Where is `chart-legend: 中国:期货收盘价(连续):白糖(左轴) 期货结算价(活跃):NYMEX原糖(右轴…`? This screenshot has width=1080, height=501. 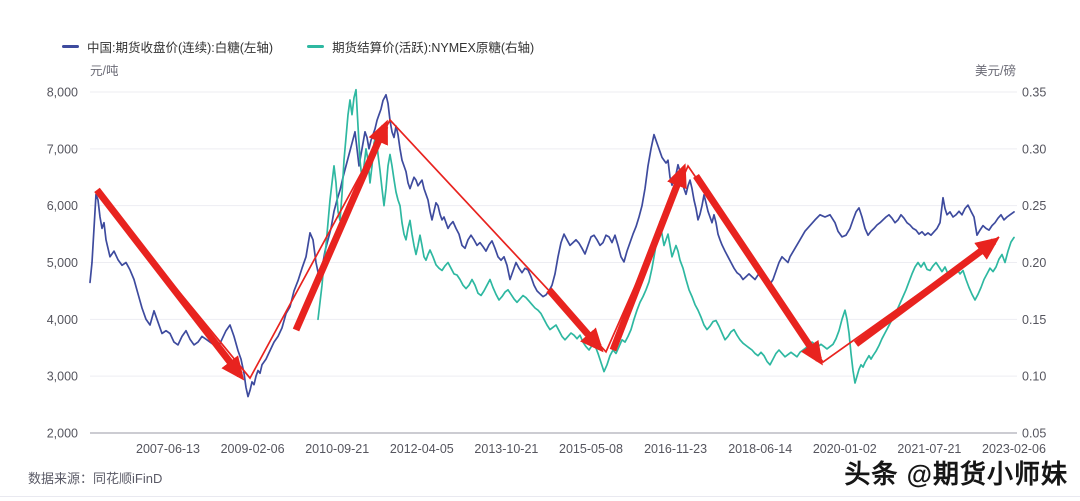 chart-legend: 中国:期货收盘价(连续):白糖(左轴) 期货结算价(活跃):NYMEX原糖(右轴… is located at coordinates (298, 46).